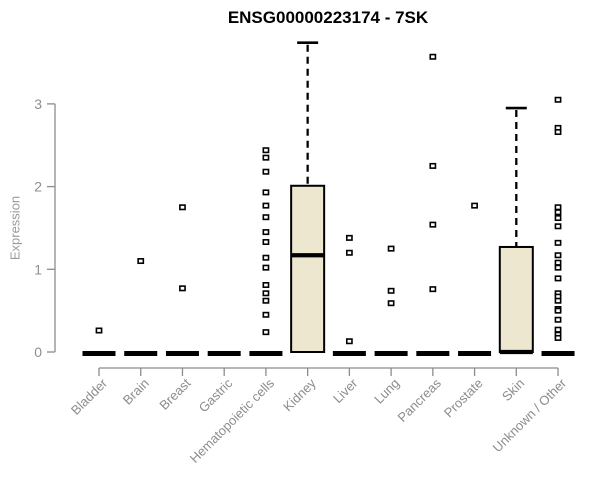 The width and height of the screenshot is (600, 500). I want to click on zero-box-breast, so click(182, 353).